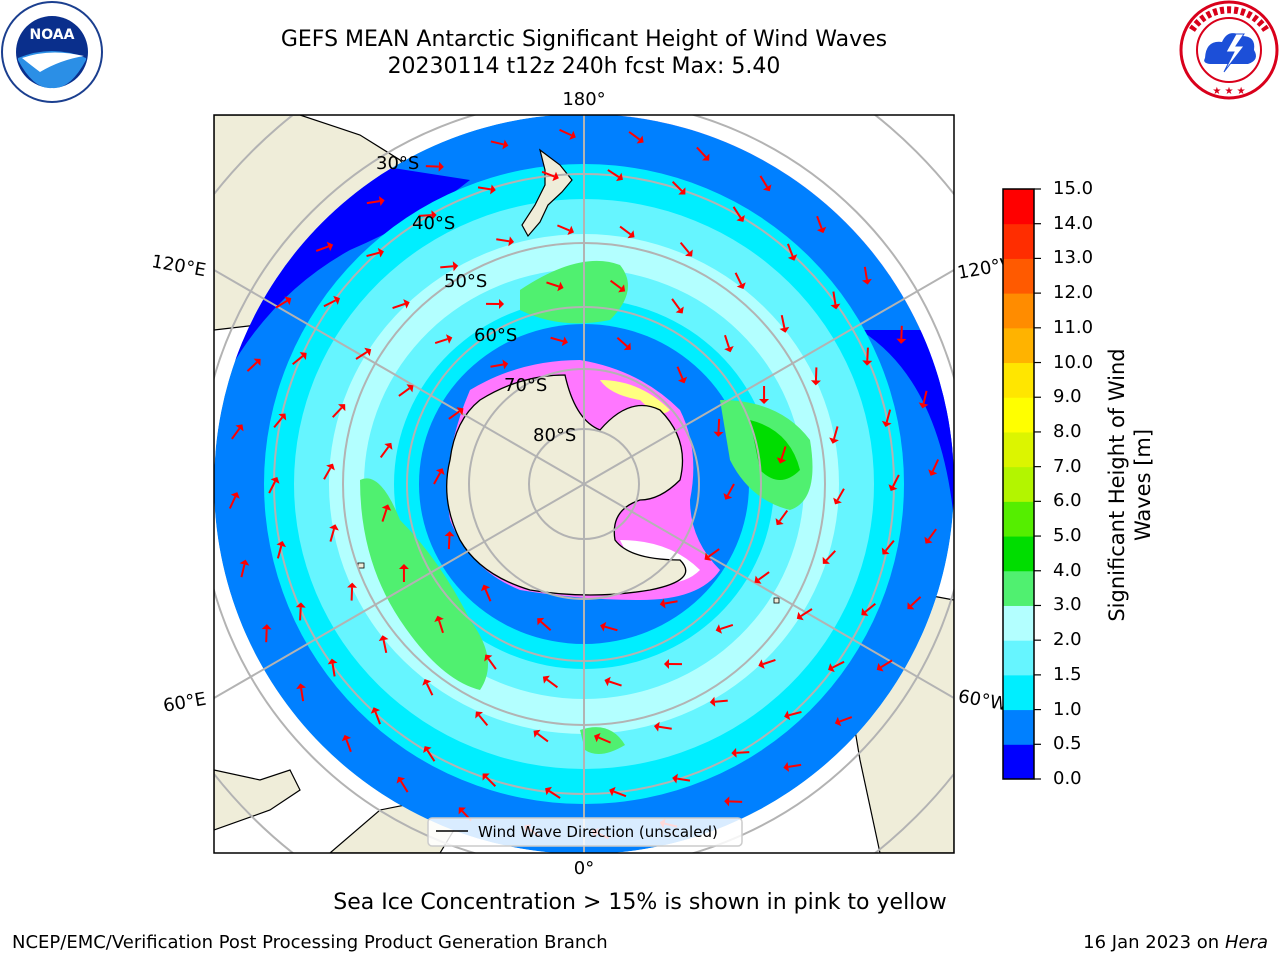 This screenshot has width=1280, height=960. Describe the element at coordinates (1067, 501) in the screenshot. I see `colorbar-tick-label: 6.0` at that location.